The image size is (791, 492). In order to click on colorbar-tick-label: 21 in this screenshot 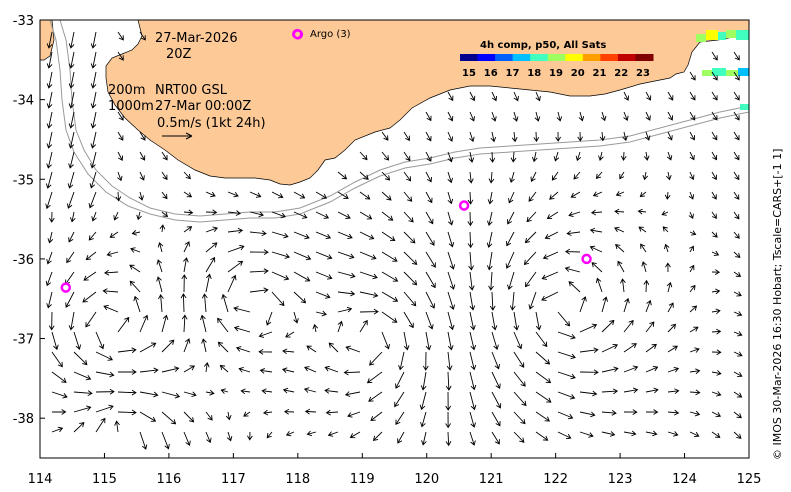, I will do `click(600, 73)`.